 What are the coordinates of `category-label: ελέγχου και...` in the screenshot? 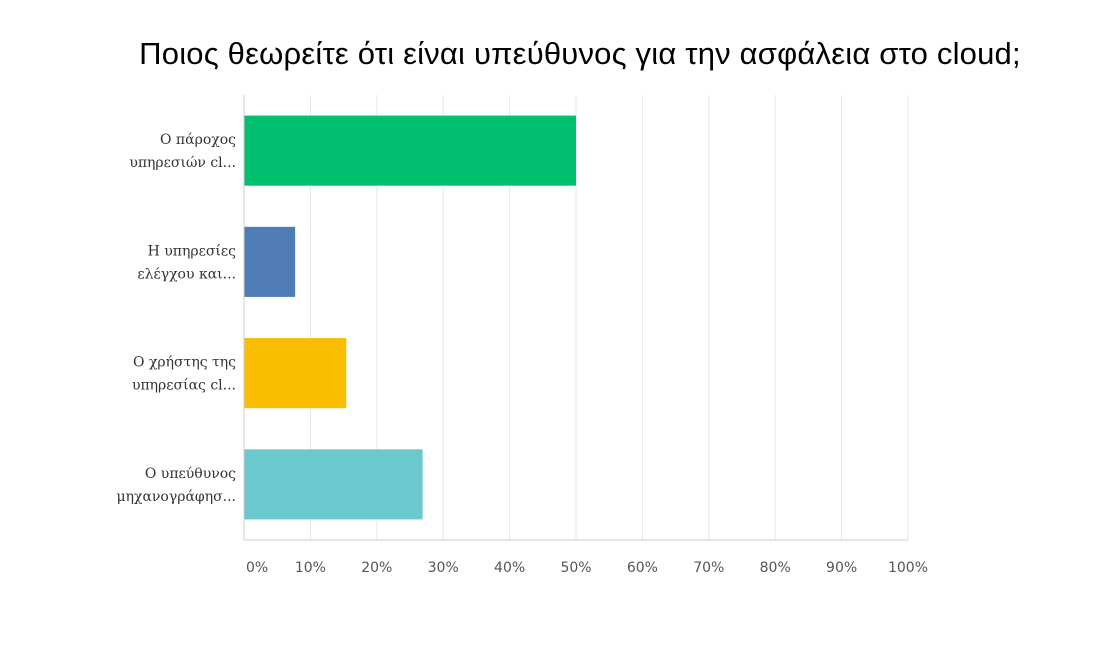 It's located at (186, 273).